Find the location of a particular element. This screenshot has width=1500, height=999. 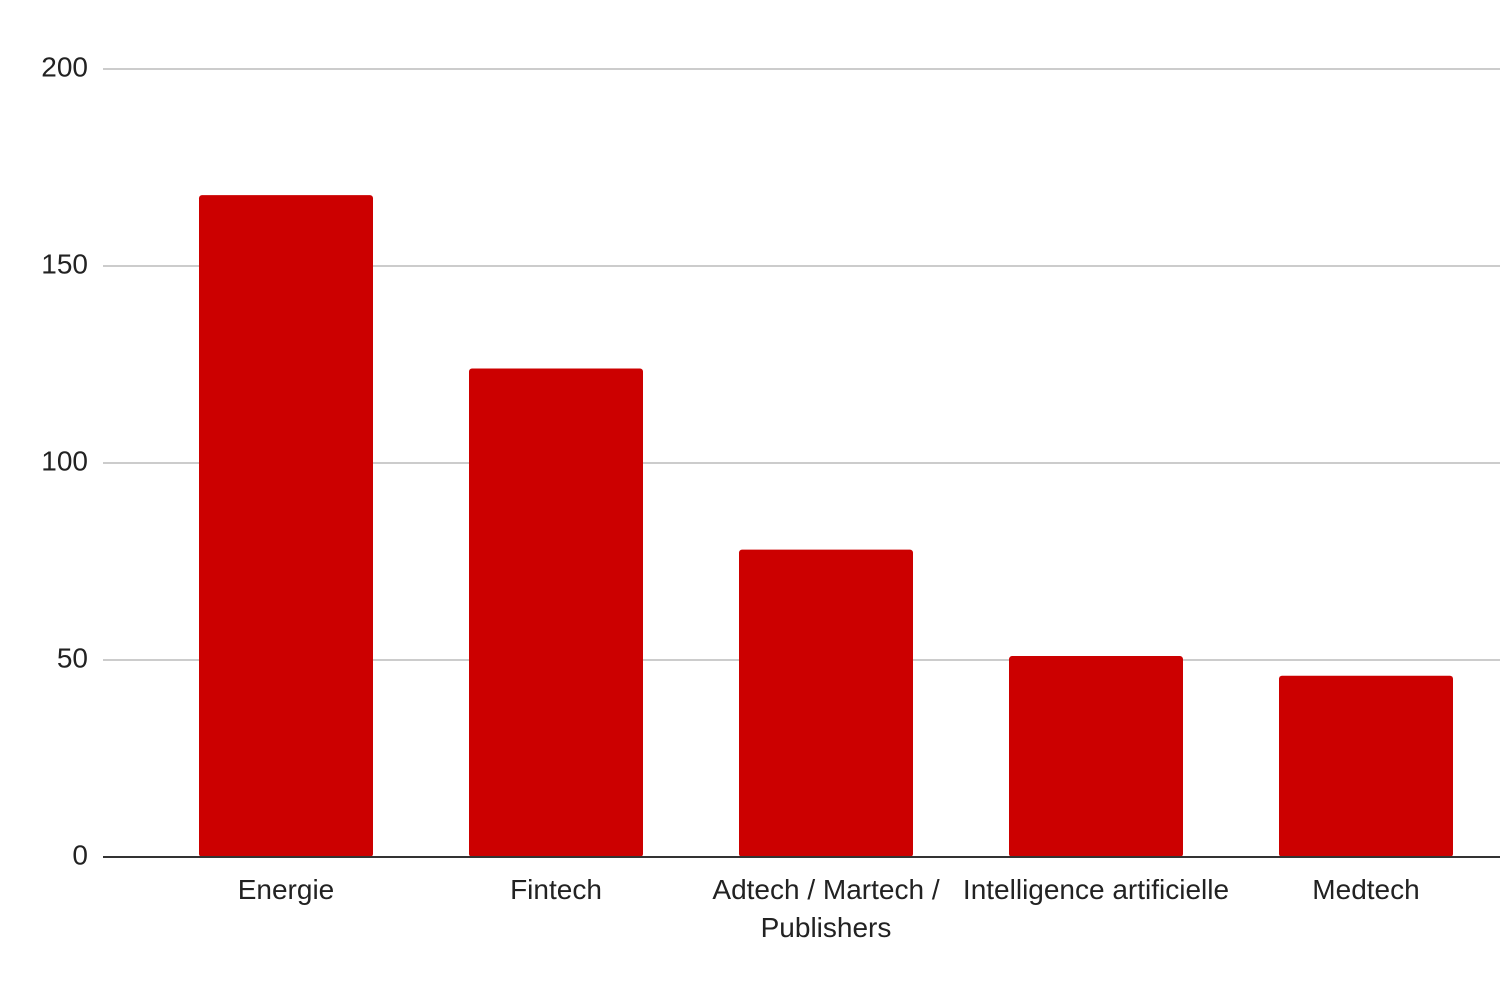

x-tick-label: Medtech is located at coordinates (1366, 889).